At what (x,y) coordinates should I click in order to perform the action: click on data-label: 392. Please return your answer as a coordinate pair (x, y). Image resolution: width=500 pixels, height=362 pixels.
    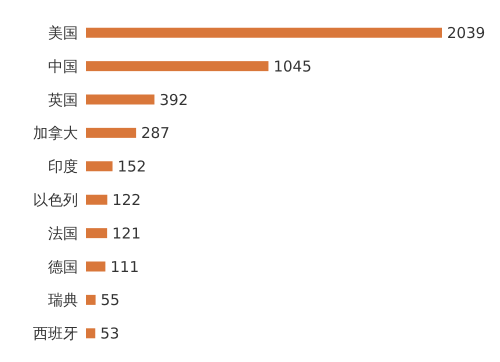
    Looking at the image, I should click on (173, 99).